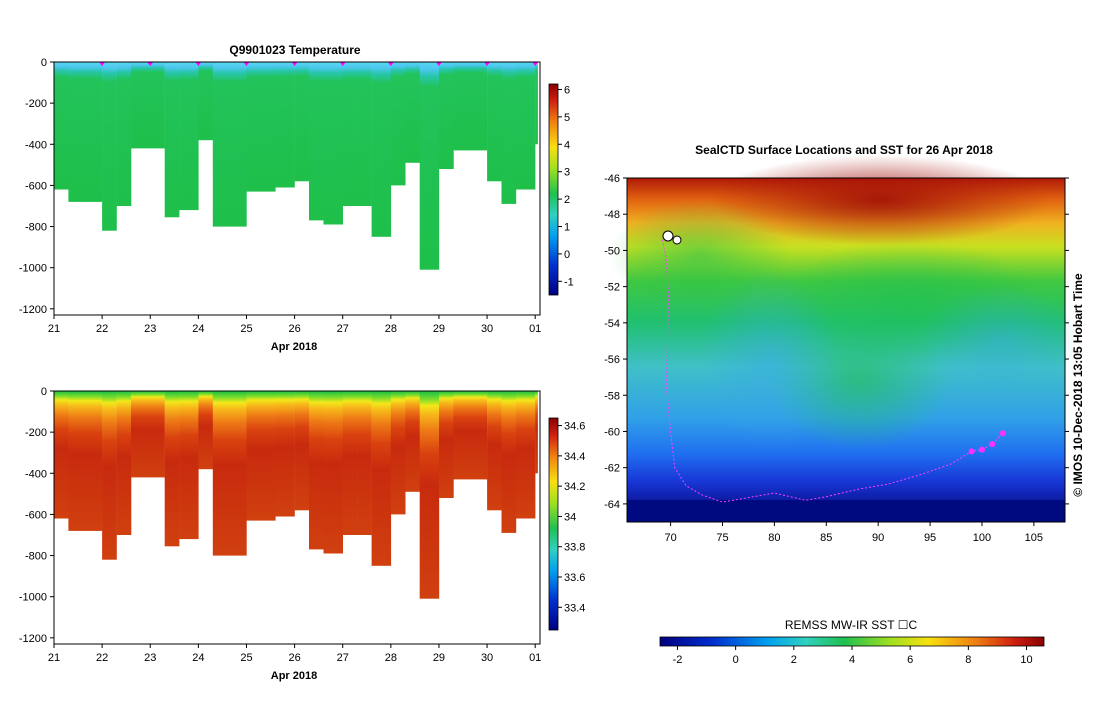 The height and width of the screenshot is (705, 1099). I want to click on y-tick-label: -400, so click(36, 145).